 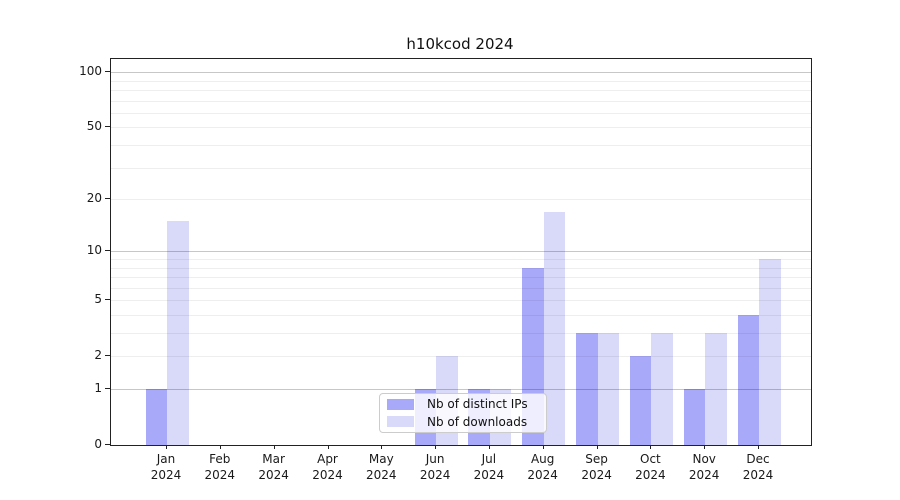 I want to click on x-tick-month: Dec, so click(x=758, y=459).